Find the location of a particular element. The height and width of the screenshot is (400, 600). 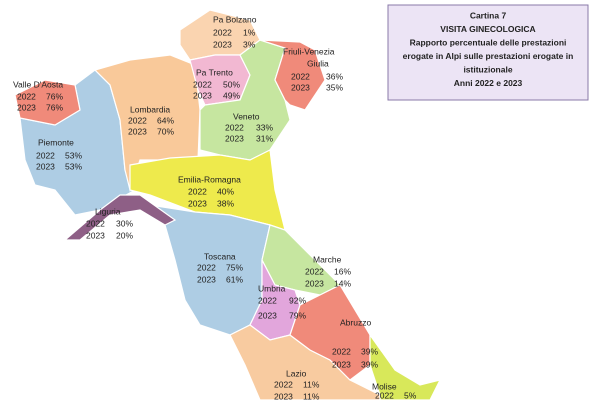

percent-value: 75% is located at coordinates (234, 267).